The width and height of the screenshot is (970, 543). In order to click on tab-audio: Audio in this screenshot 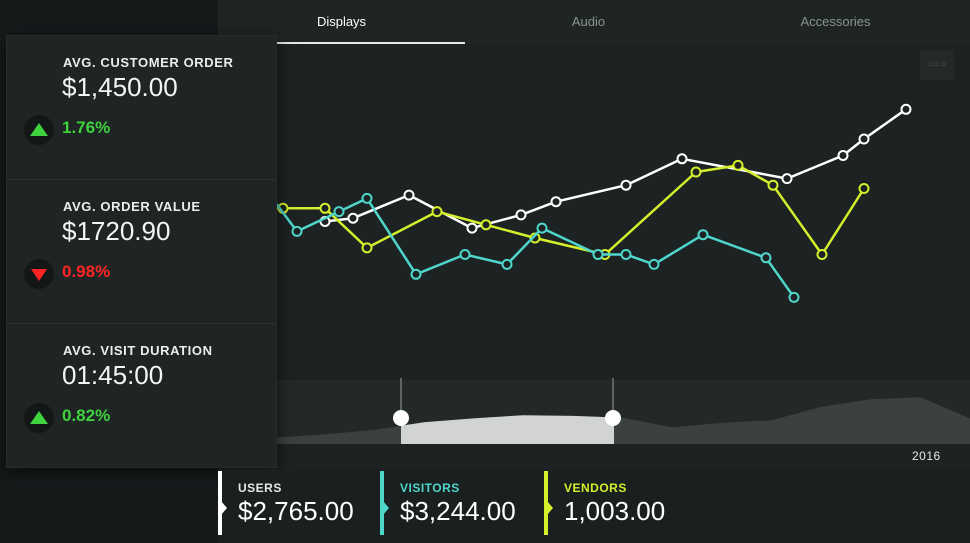, I will do `click(588, 21)`.